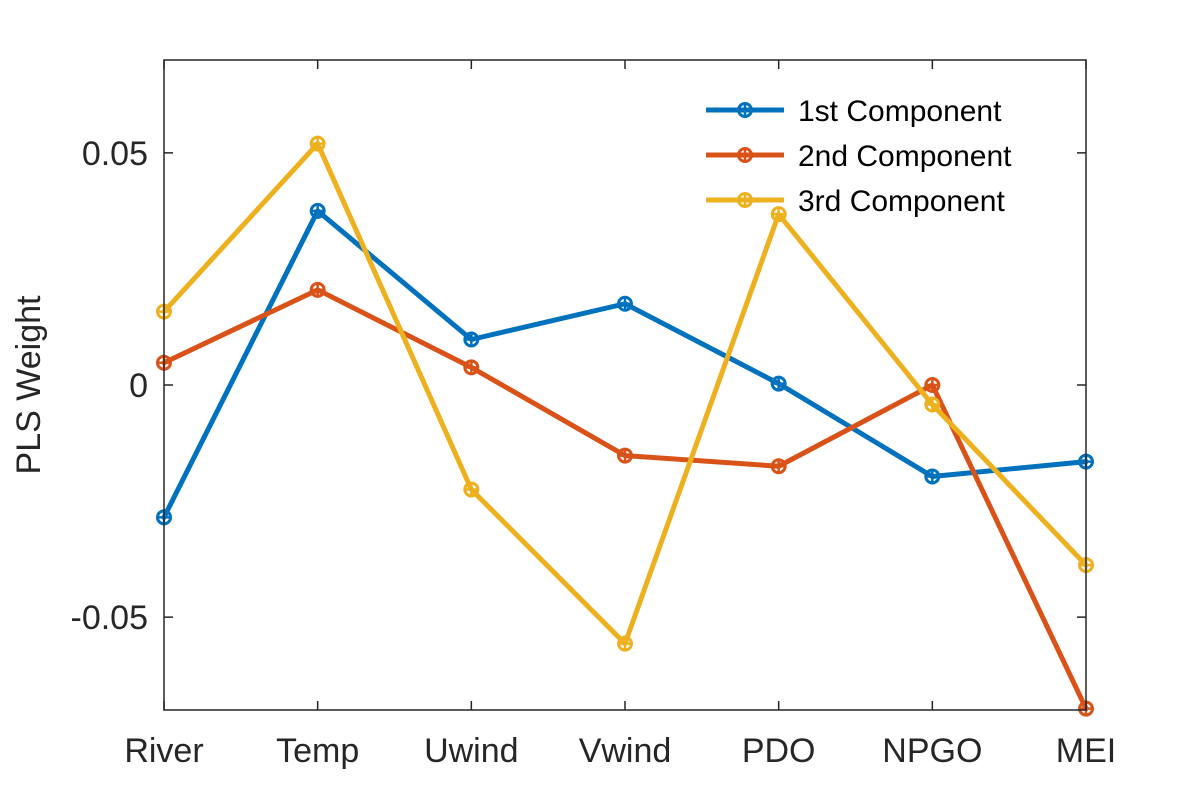 Image resolution: width=1200 pixels, height=800 pixels. I want to click on y-tick-label: 0, so click(138, 386).